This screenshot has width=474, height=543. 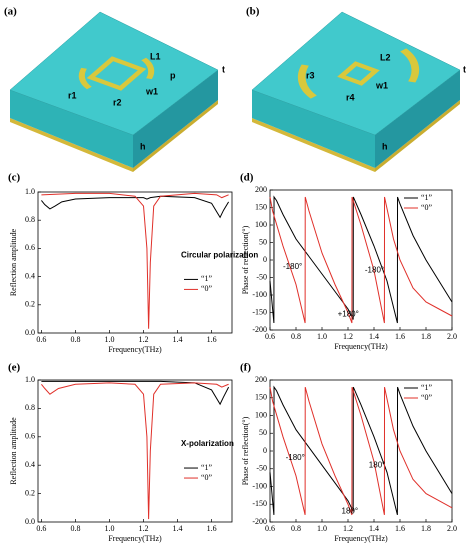 I want to click on y-tick-label: 100, so click(x=261, y=224).